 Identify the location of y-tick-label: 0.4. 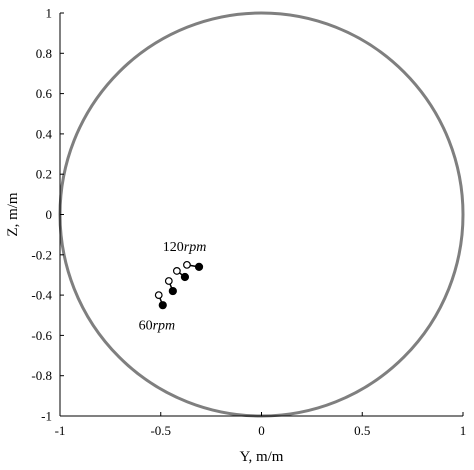
(44, 133).